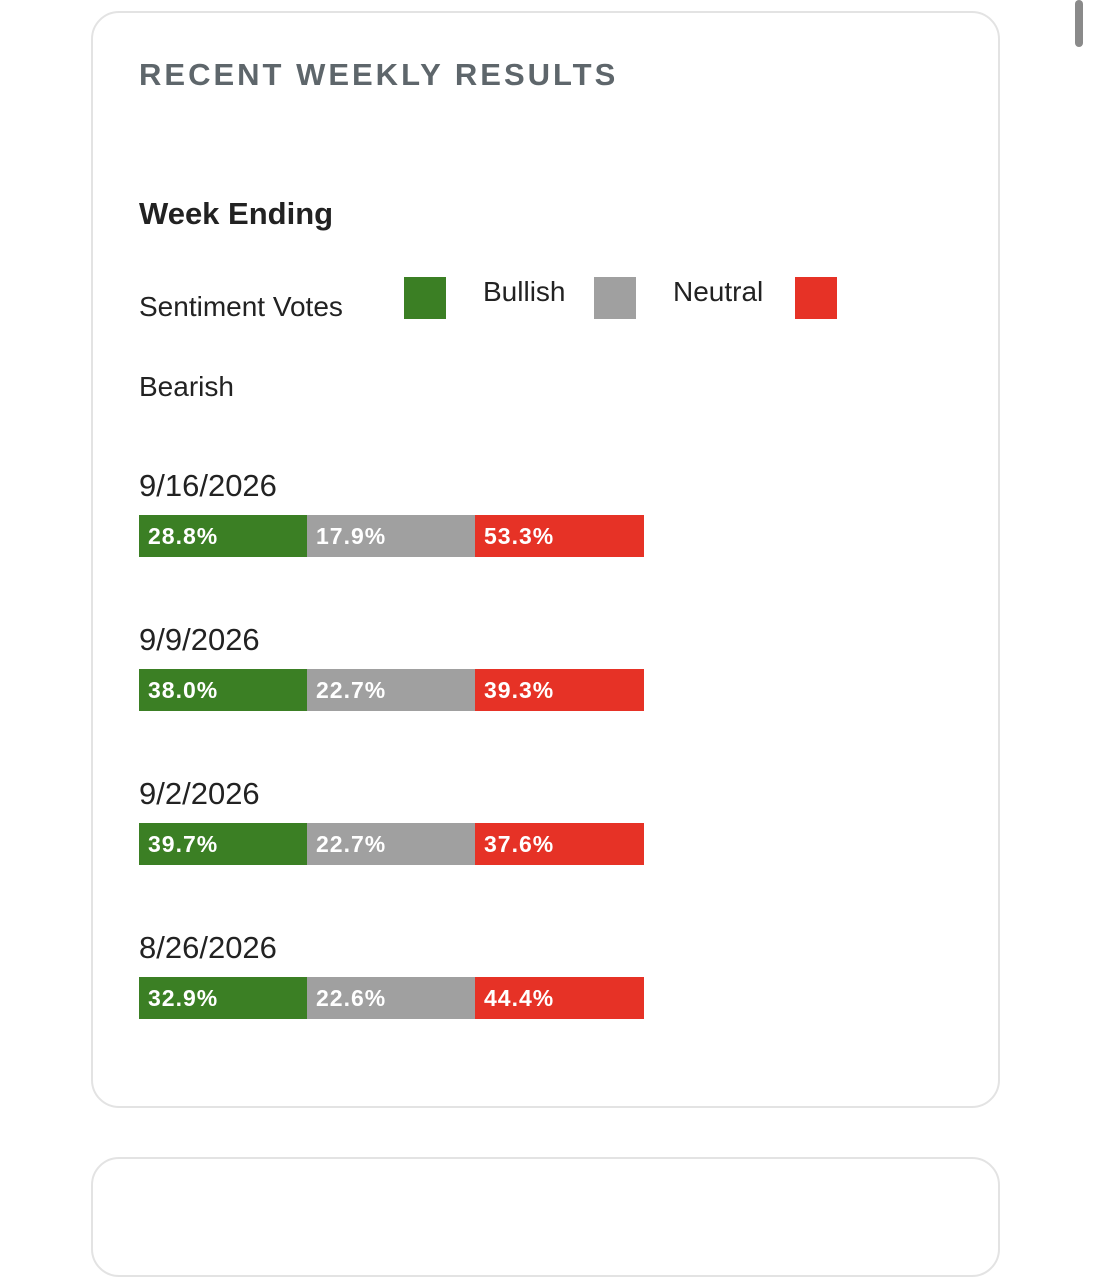 The height and width of the screenshot is (1277, 1093). Describe the element at coordinates (186, 386) in the screenshot. I see `legend-bearish-label: Bearish` at that location.